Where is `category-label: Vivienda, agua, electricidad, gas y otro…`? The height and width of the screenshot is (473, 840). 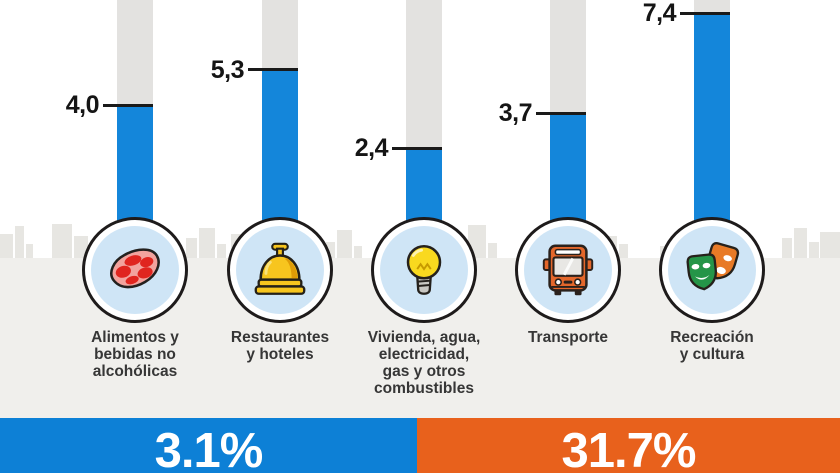
category-label: Vivienda, agua, electricidad, gas y otro… is located at coordinates (424, 363).